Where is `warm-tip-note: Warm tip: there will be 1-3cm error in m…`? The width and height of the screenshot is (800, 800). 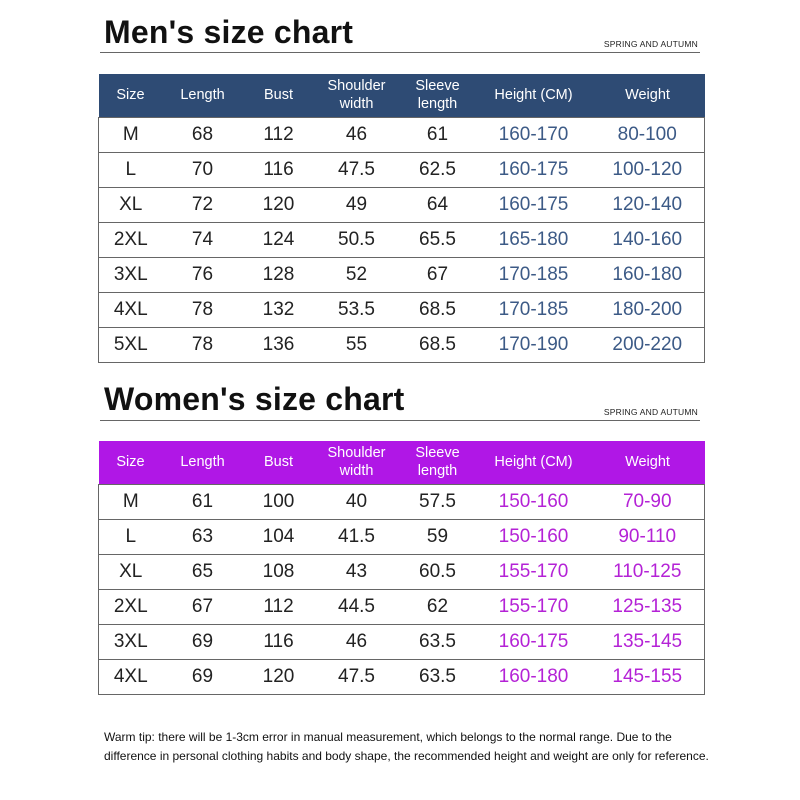 warm-tip-note: Warm tip: there will be 1-3cm error in m… is located at coordinates (406, 746).